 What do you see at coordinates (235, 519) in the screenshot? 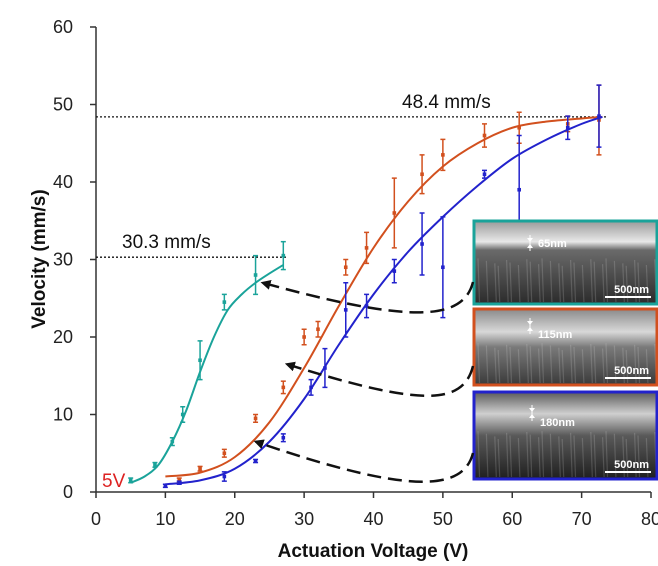
I see `x-tick-label: 20` at bounding box center [235, 519].